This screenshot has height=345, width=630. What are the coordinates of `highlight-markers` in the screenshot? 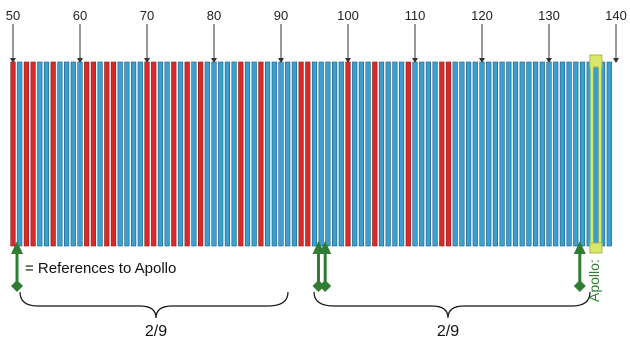 It's located at (596, 154).